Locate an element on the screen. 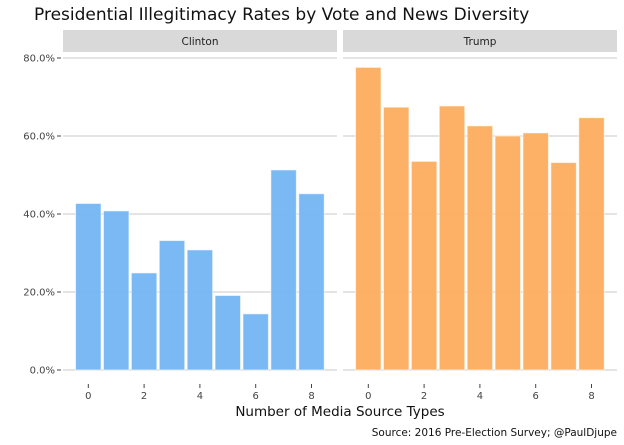 This screenshot has height=445, width=624. y-tick-label: 20.0% is located at coordinates (39, 293).